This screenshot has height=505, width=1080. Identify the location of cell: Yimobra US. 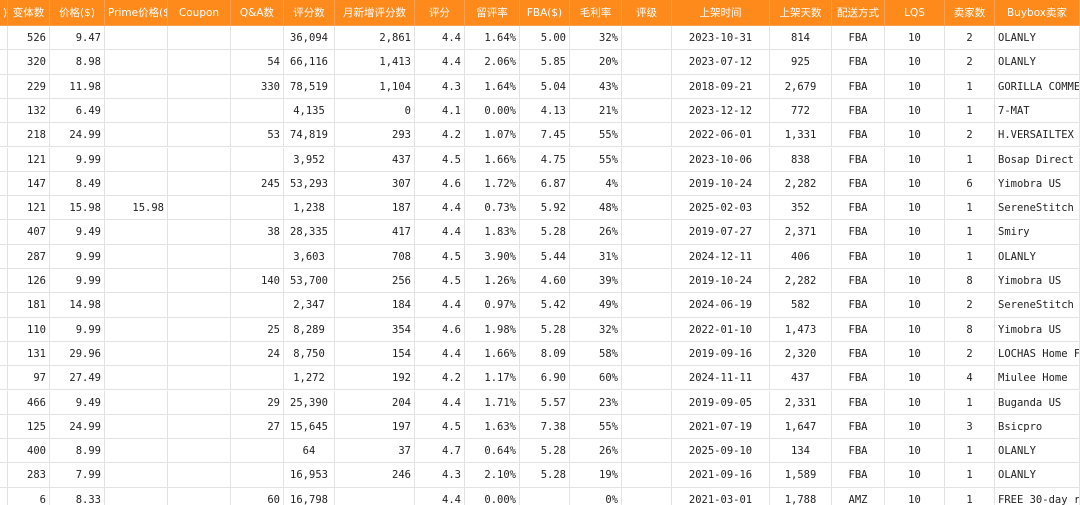
(1037, 281).